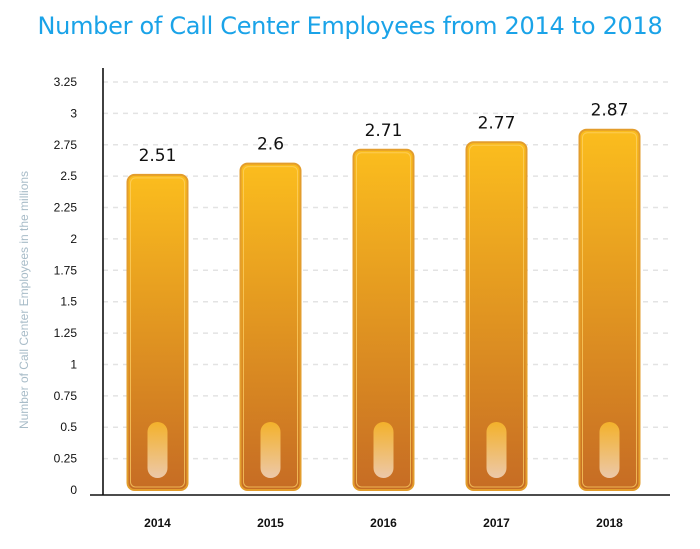 This screenshot has height=549, width=700. I want to click on y-tick-label: 0.25, so click(66, 459).